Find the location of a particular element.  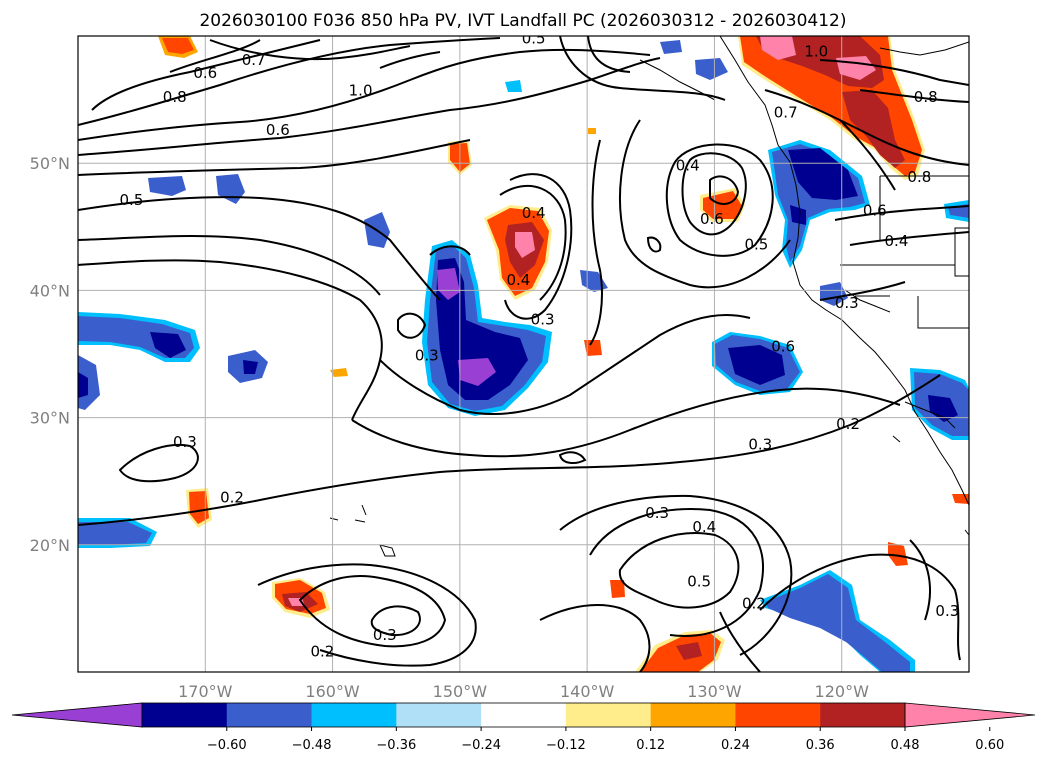

longitude-tick-labels: 170°W 160°W 150°W 140°W 130°W 120°W is located at coordinates (523, 691).